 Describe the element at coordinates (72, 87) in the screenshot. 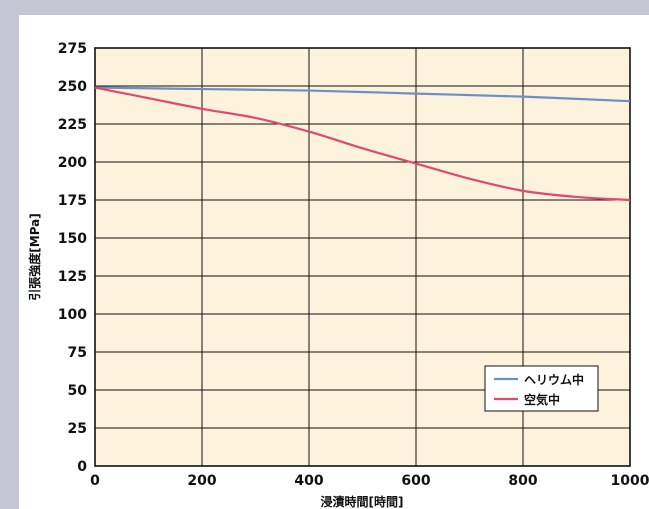

I see `y-tick-label-250: 250` at that location.